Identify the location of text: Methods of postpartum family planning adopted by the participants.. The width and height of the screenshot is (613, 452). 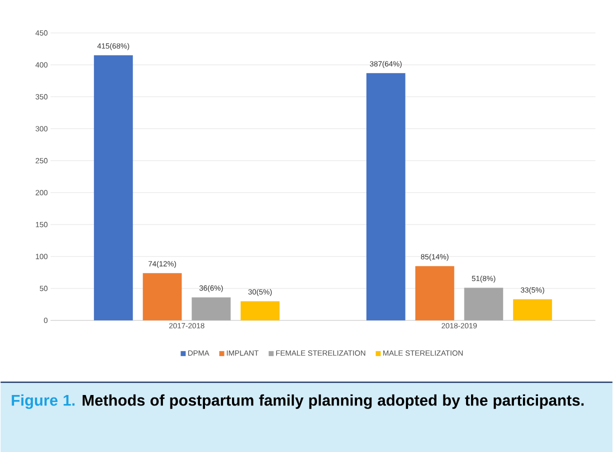
(333, 401).